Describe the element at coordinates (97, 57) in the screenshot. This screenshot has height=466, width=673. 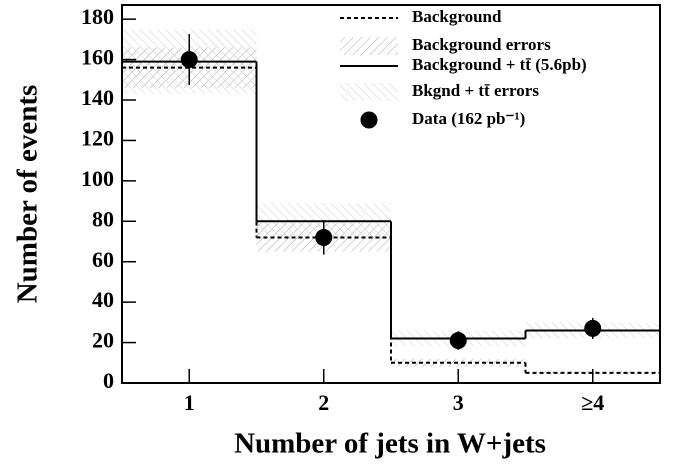
I see `y-tick-label: 160` at that location.